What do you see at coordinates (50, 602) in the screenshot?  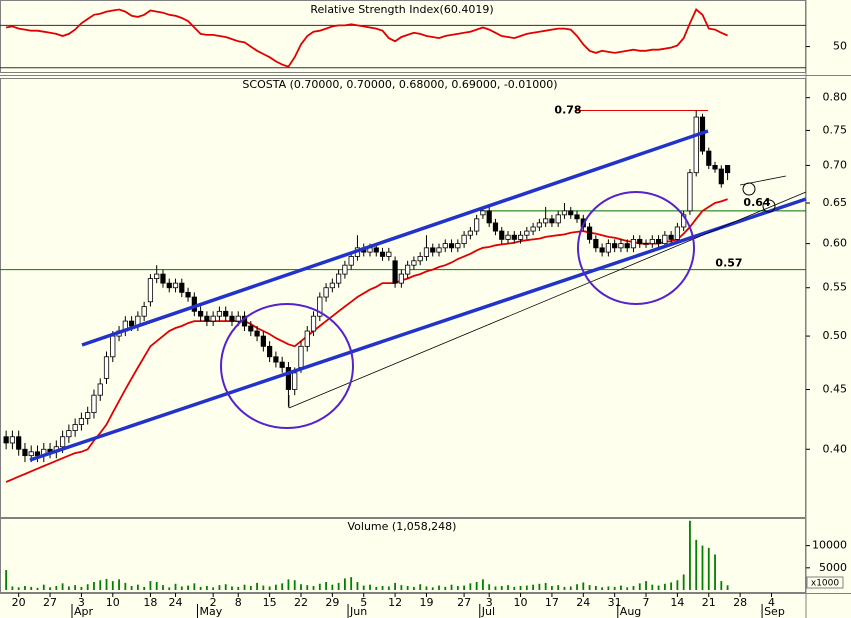 I see `x-tick-label: 27` at bounding box center [50, 602].